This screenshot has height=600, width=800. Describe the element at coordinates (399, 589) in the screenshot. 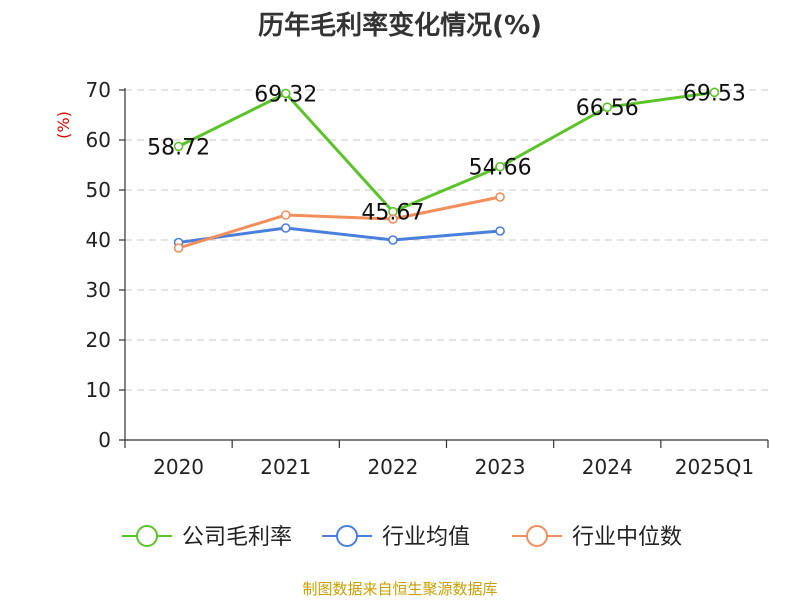

I see `source-note: 制图数据来自恒生聚源数据库` at that location.